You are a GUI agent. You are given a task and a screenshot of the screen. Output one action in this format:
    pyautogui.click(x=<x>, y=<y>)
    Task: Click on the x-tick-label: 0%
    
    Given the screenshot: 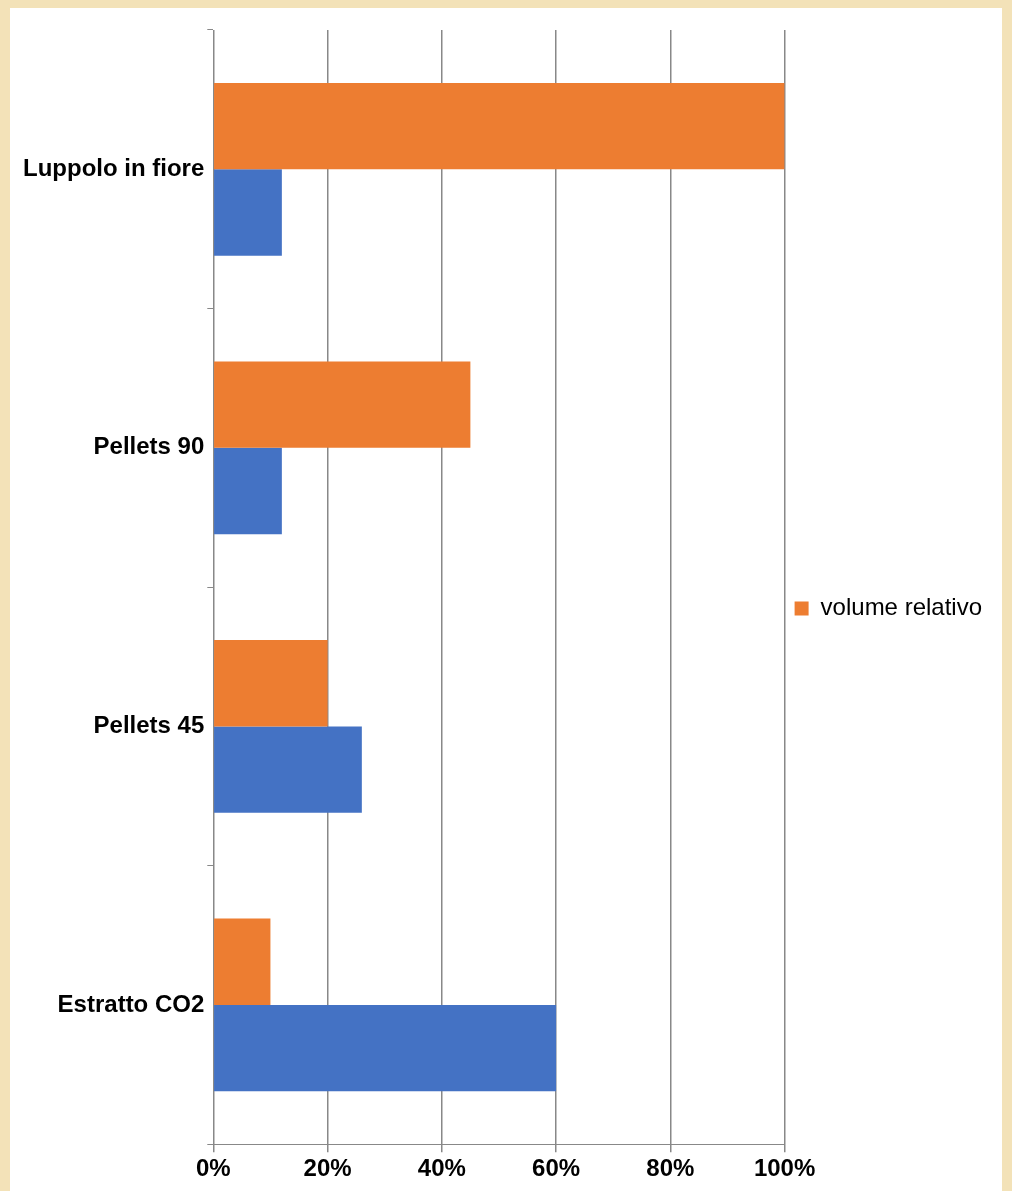 What is the action you would take?
    pyautogui.click(x=213, y=1168)
    